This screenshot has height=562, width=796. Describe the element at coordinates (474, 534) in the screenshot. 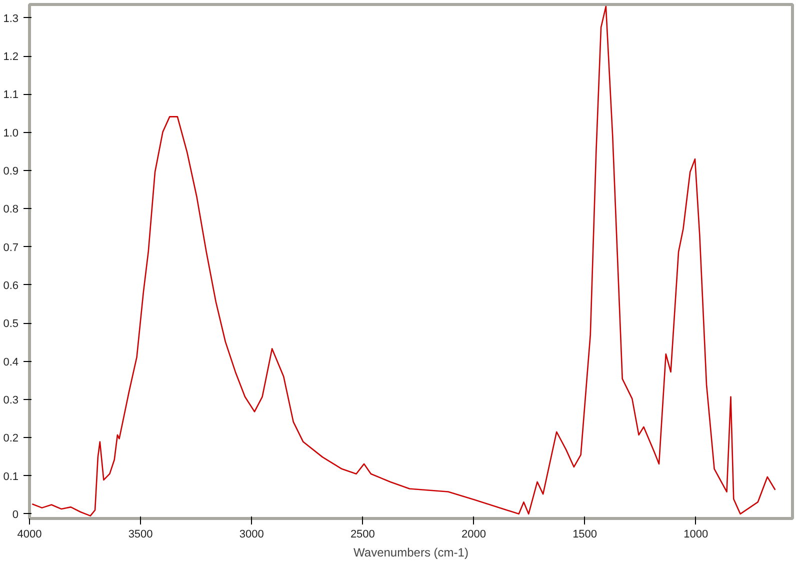

I see `x-tick-label: 2000` at that location.